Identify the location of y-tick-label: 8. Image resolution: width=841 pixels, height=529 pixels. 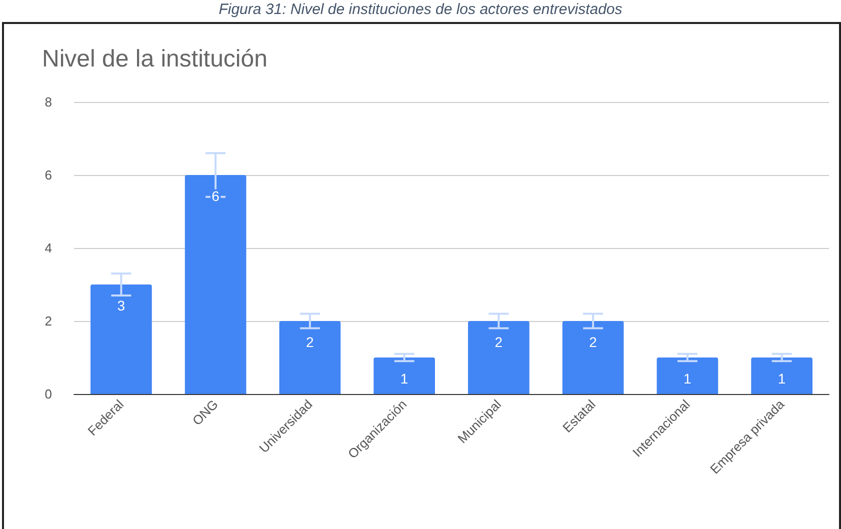
(48, 102).